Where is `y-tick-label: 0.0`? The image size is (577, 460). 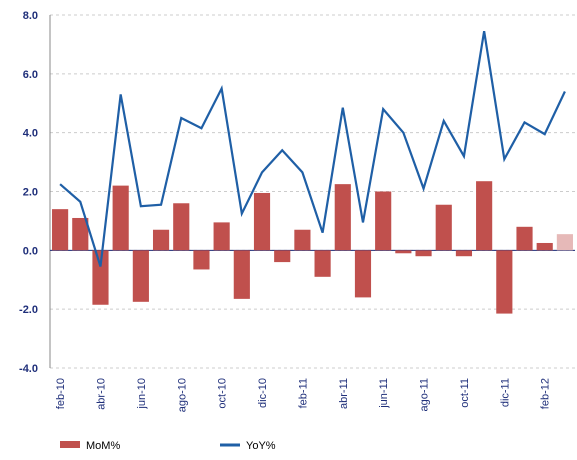
y-tick-label: 0.0 is located at coordinates (30, 251).